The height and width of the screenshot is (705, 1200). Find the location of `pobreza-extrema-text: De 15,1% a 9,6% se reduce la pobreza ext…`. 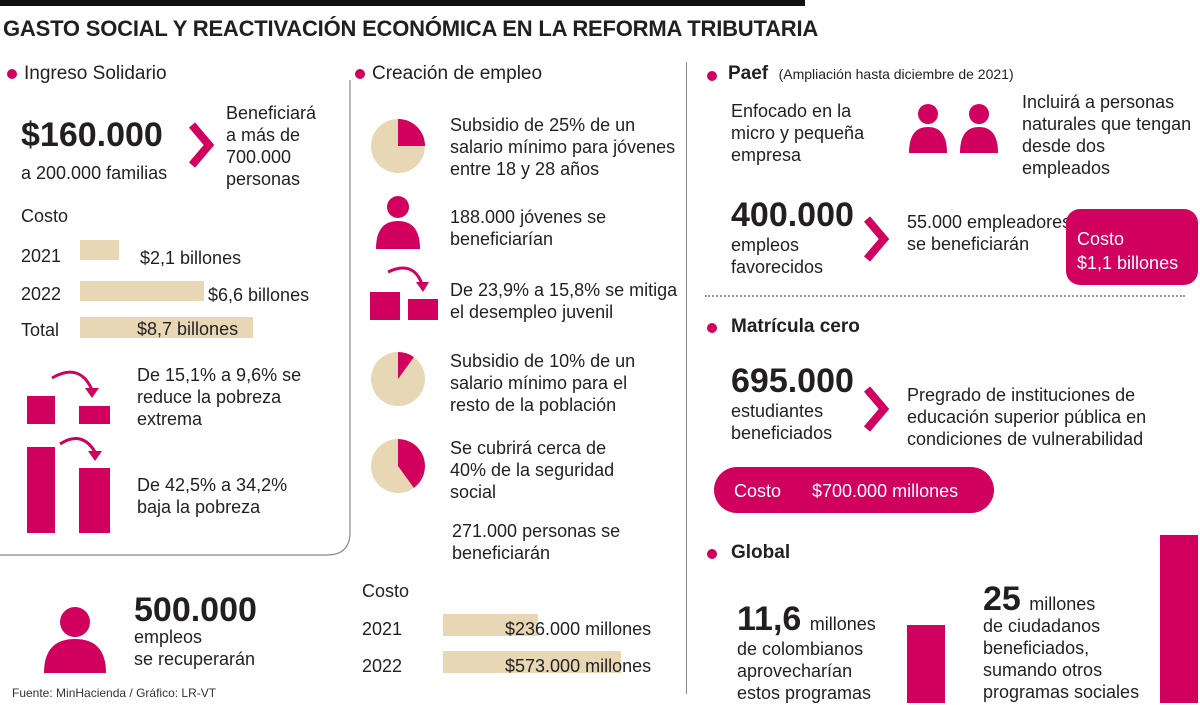

pobreza-extrema-text: De 15,1% a 9,6% se reduce la pobreza ext… is located at coordinates (219, 397).